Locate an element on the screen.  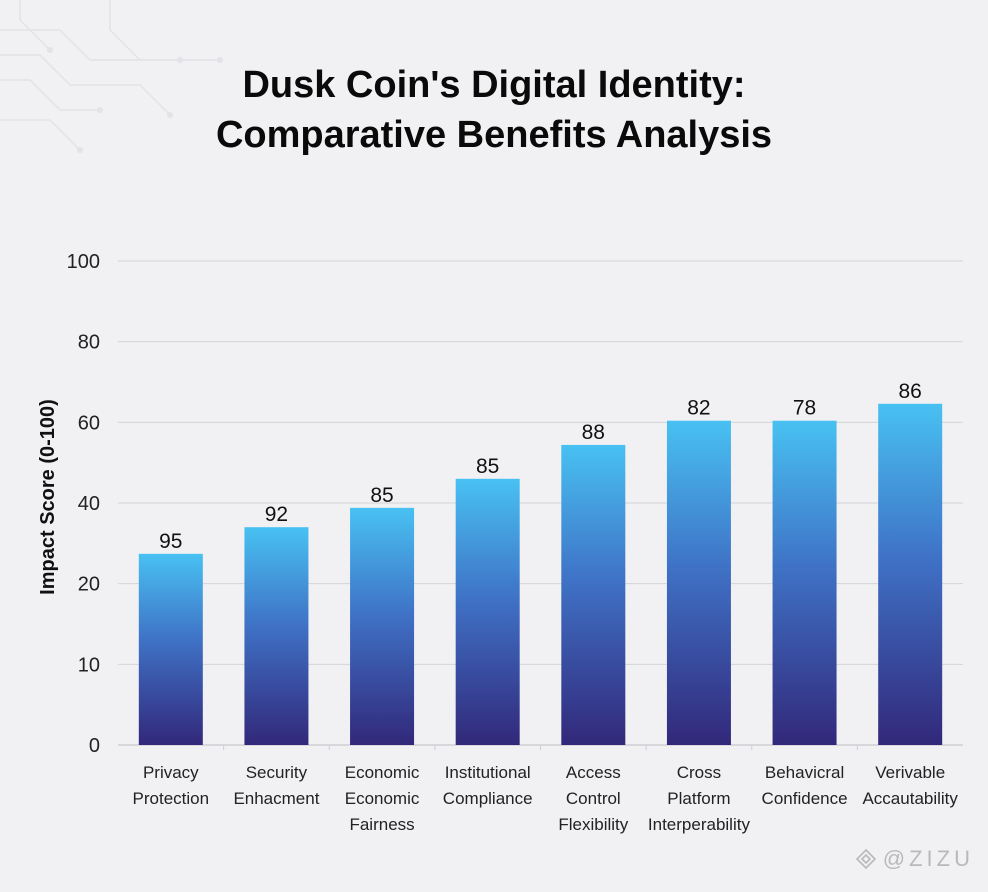
x-tick-label: Institutional Compliance is located at coordinates (488, 785).